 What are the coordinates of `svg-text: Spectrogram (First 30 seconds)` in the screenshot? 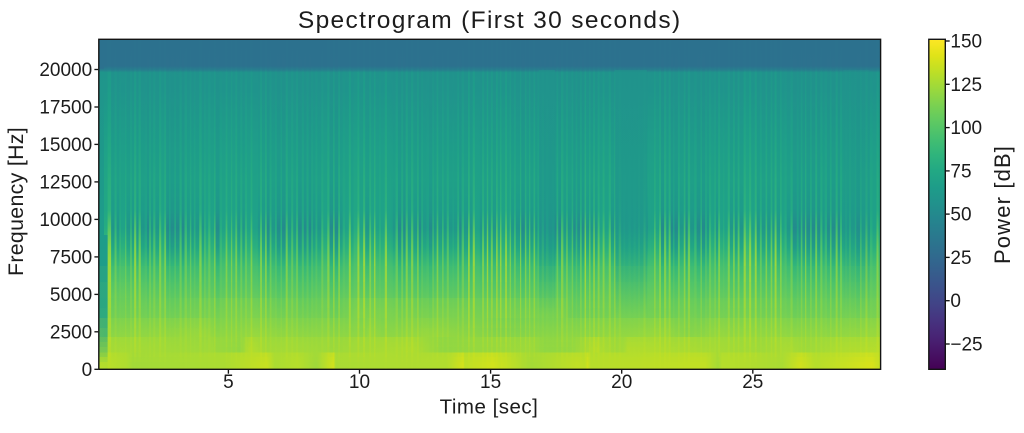 It's located at (490, 20).